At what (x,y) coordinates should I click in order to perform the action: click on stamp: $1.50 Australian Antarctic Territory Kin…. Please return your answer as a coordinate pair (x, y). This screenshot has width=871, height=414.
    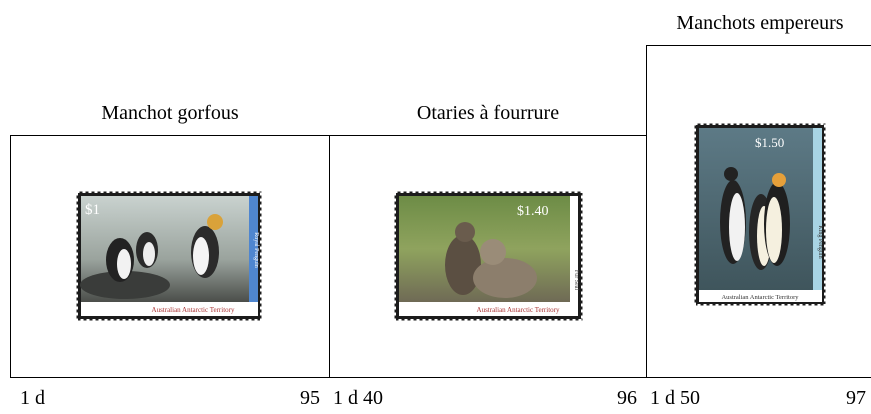
    Looking at the image, I should click on (760, 214).